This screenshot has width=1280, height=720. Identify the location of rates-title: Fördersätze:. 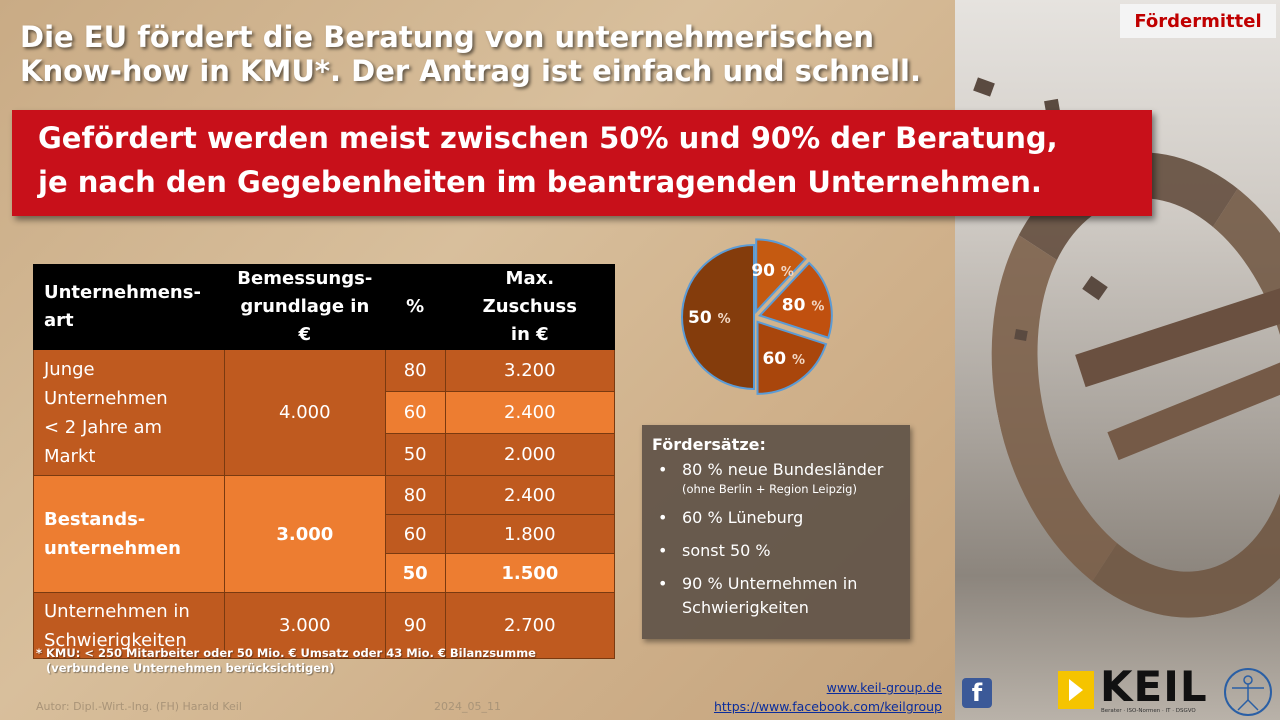
(709, 444).